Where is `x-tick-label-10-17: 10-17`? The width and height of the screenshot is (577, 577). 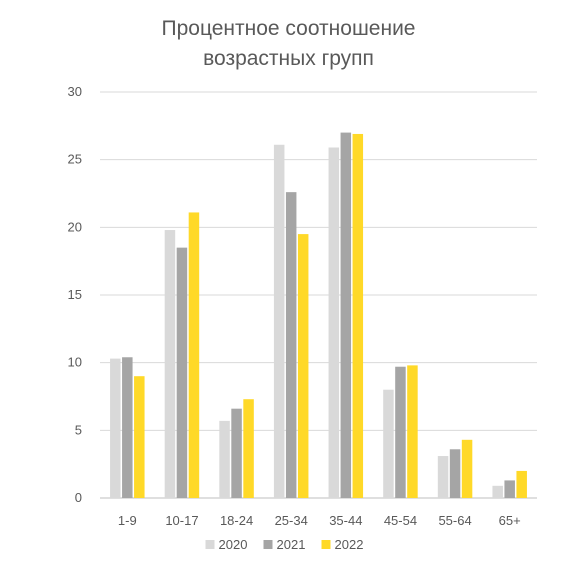
x-tick-label-10-17: 10-17 is located at coordinates (181, 520).